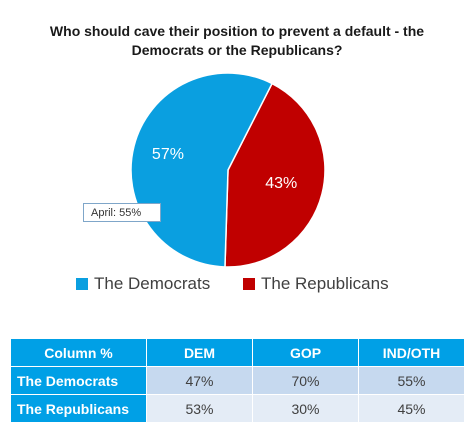 This screenshot has height=442, width=474. What do you see at coordinates (78, 380) in the screenshot?
I see `row-label-democrats: The Democrats` at bounding box center [78, 380].